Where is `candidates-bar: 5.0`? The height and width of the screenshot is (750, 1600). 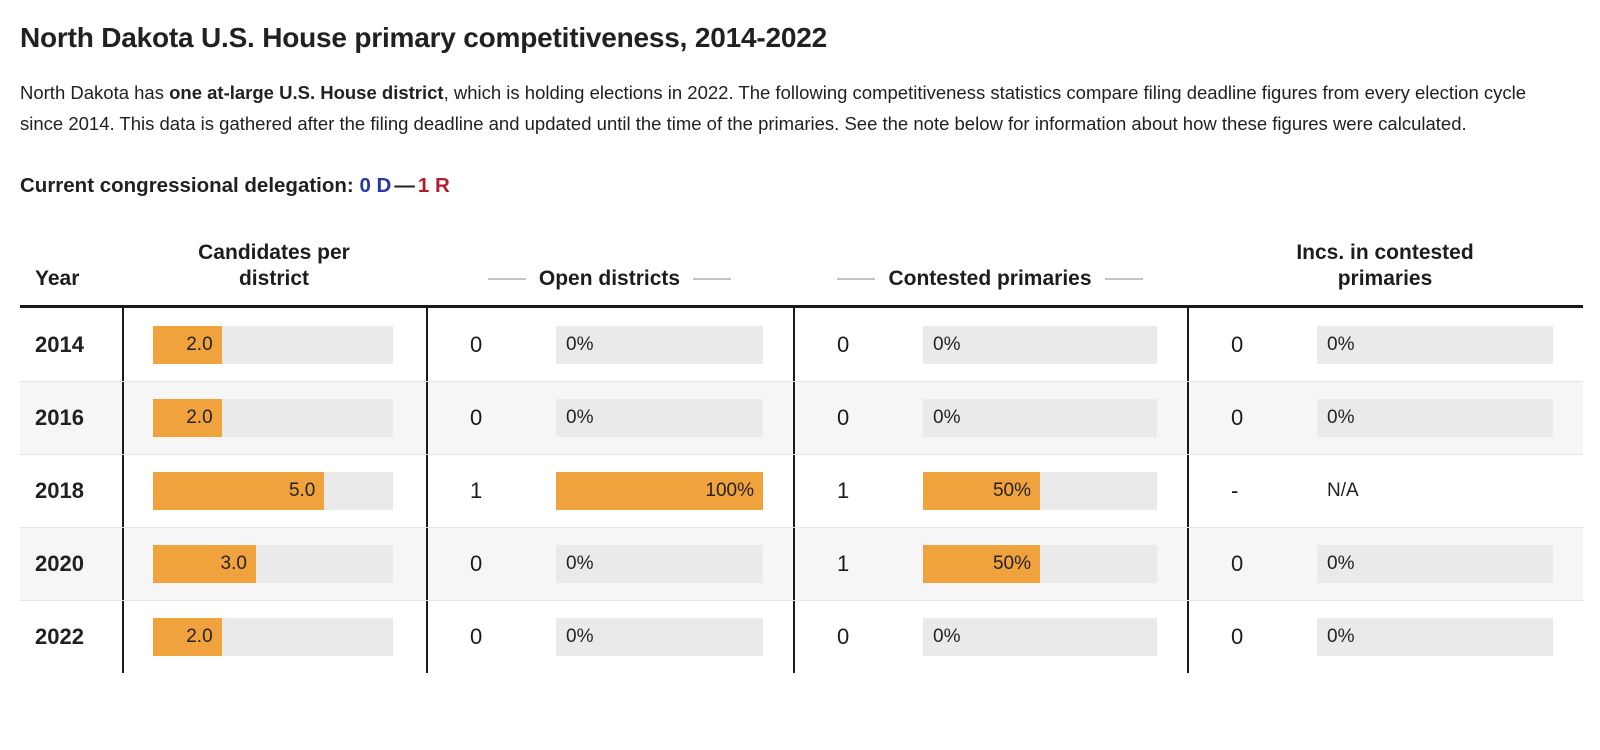
candidates-bar: 5.0 is located at coordinates (273, 491).